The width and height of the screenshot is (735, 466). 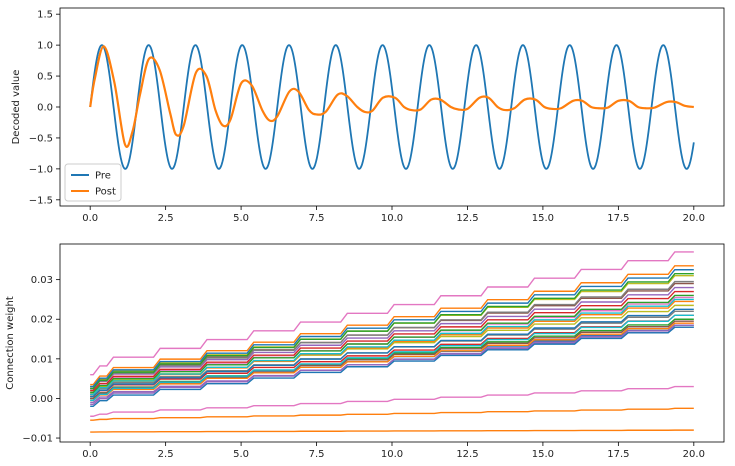 I want to click on y-tick-label: −1.5, so click(x=41, y=200).